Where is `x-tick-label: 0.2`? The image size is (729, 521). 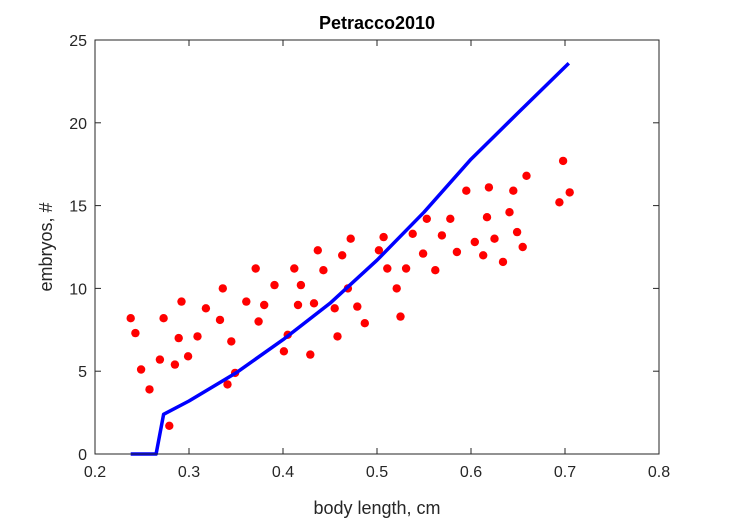
x-tick-label: 0.2 is located at coordinates (95, 472).